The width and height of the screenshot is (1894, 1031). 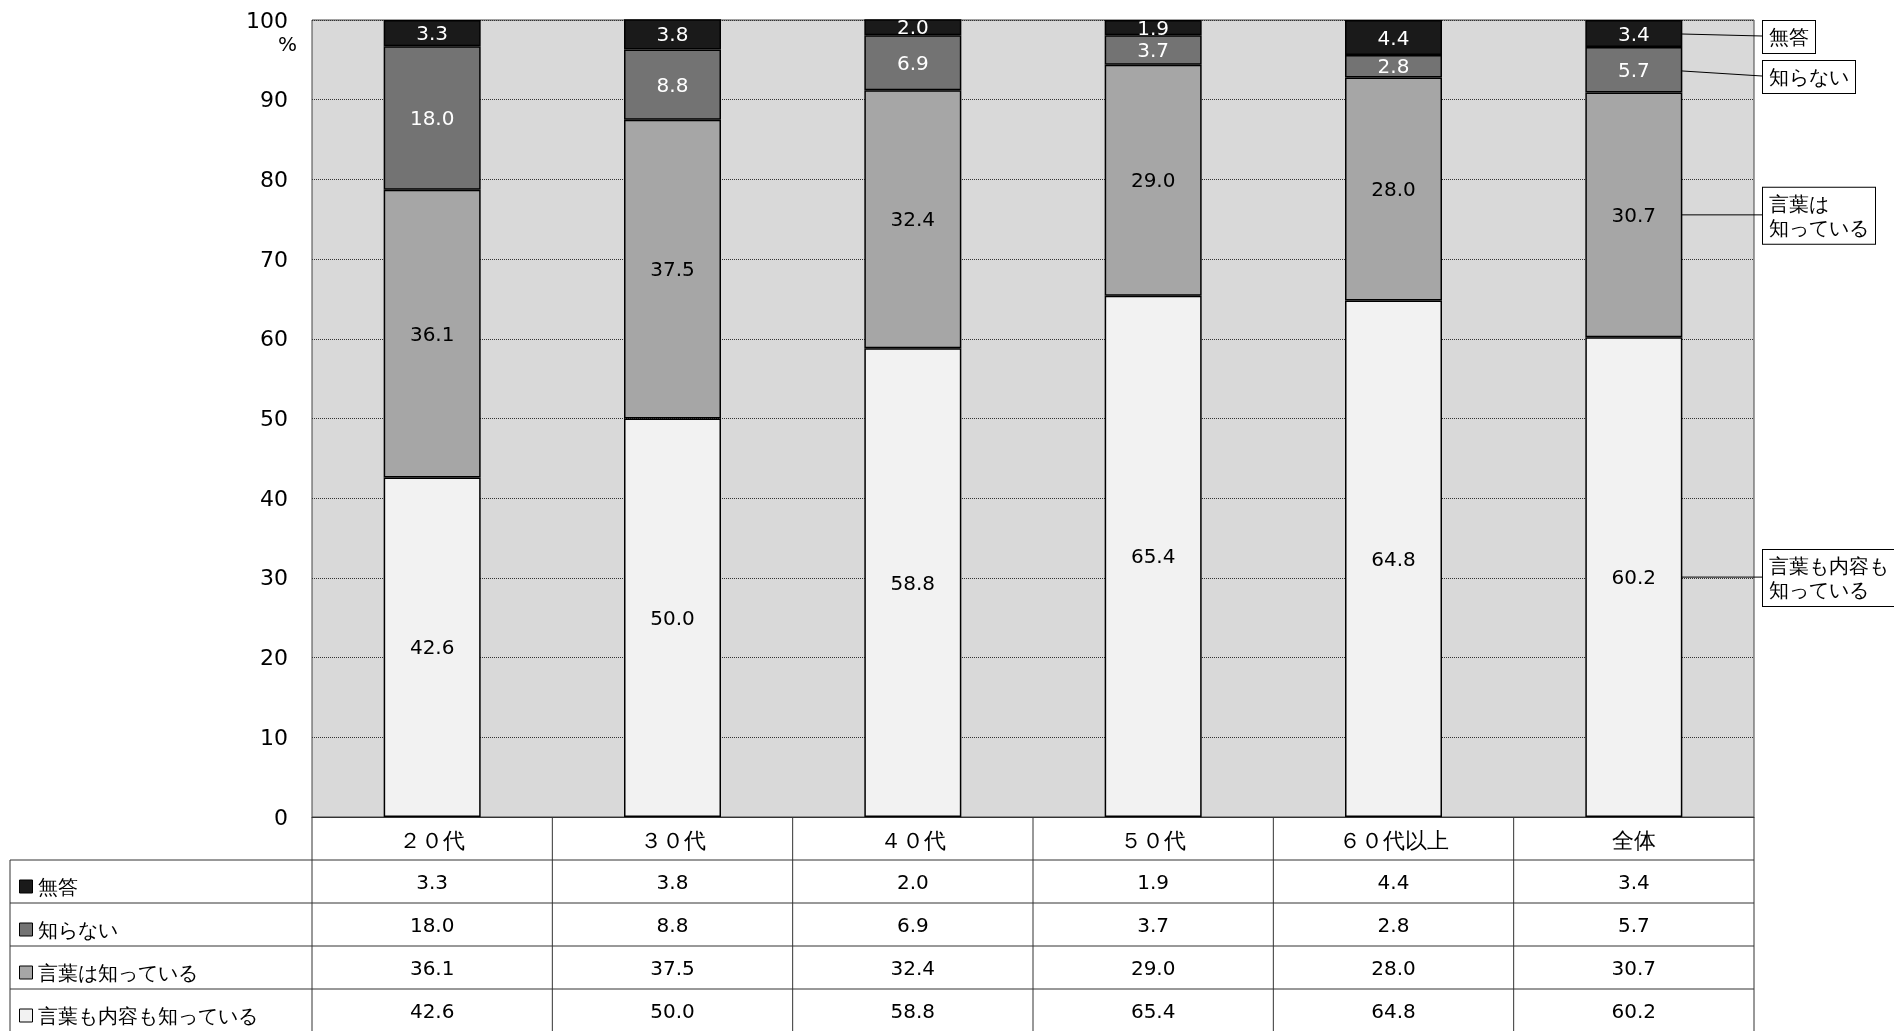 What do you see at coordinates (672, 967) in the screenshot?
I see `data-label: 37.5` at bounding box center [672, 967].